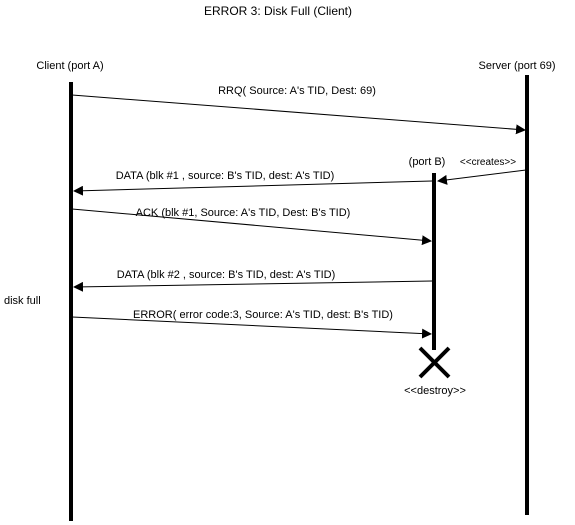 The image size is (575, 525). I want to click on port-b-participant-label: (port B), so click(427, 162).